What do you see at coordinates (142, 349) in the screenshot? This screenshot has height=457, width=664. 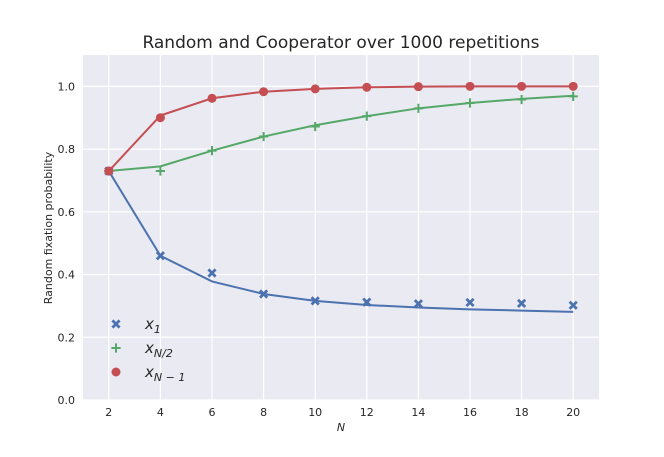 I see `legend-item: xN/2` at bounding box center [142, 349].